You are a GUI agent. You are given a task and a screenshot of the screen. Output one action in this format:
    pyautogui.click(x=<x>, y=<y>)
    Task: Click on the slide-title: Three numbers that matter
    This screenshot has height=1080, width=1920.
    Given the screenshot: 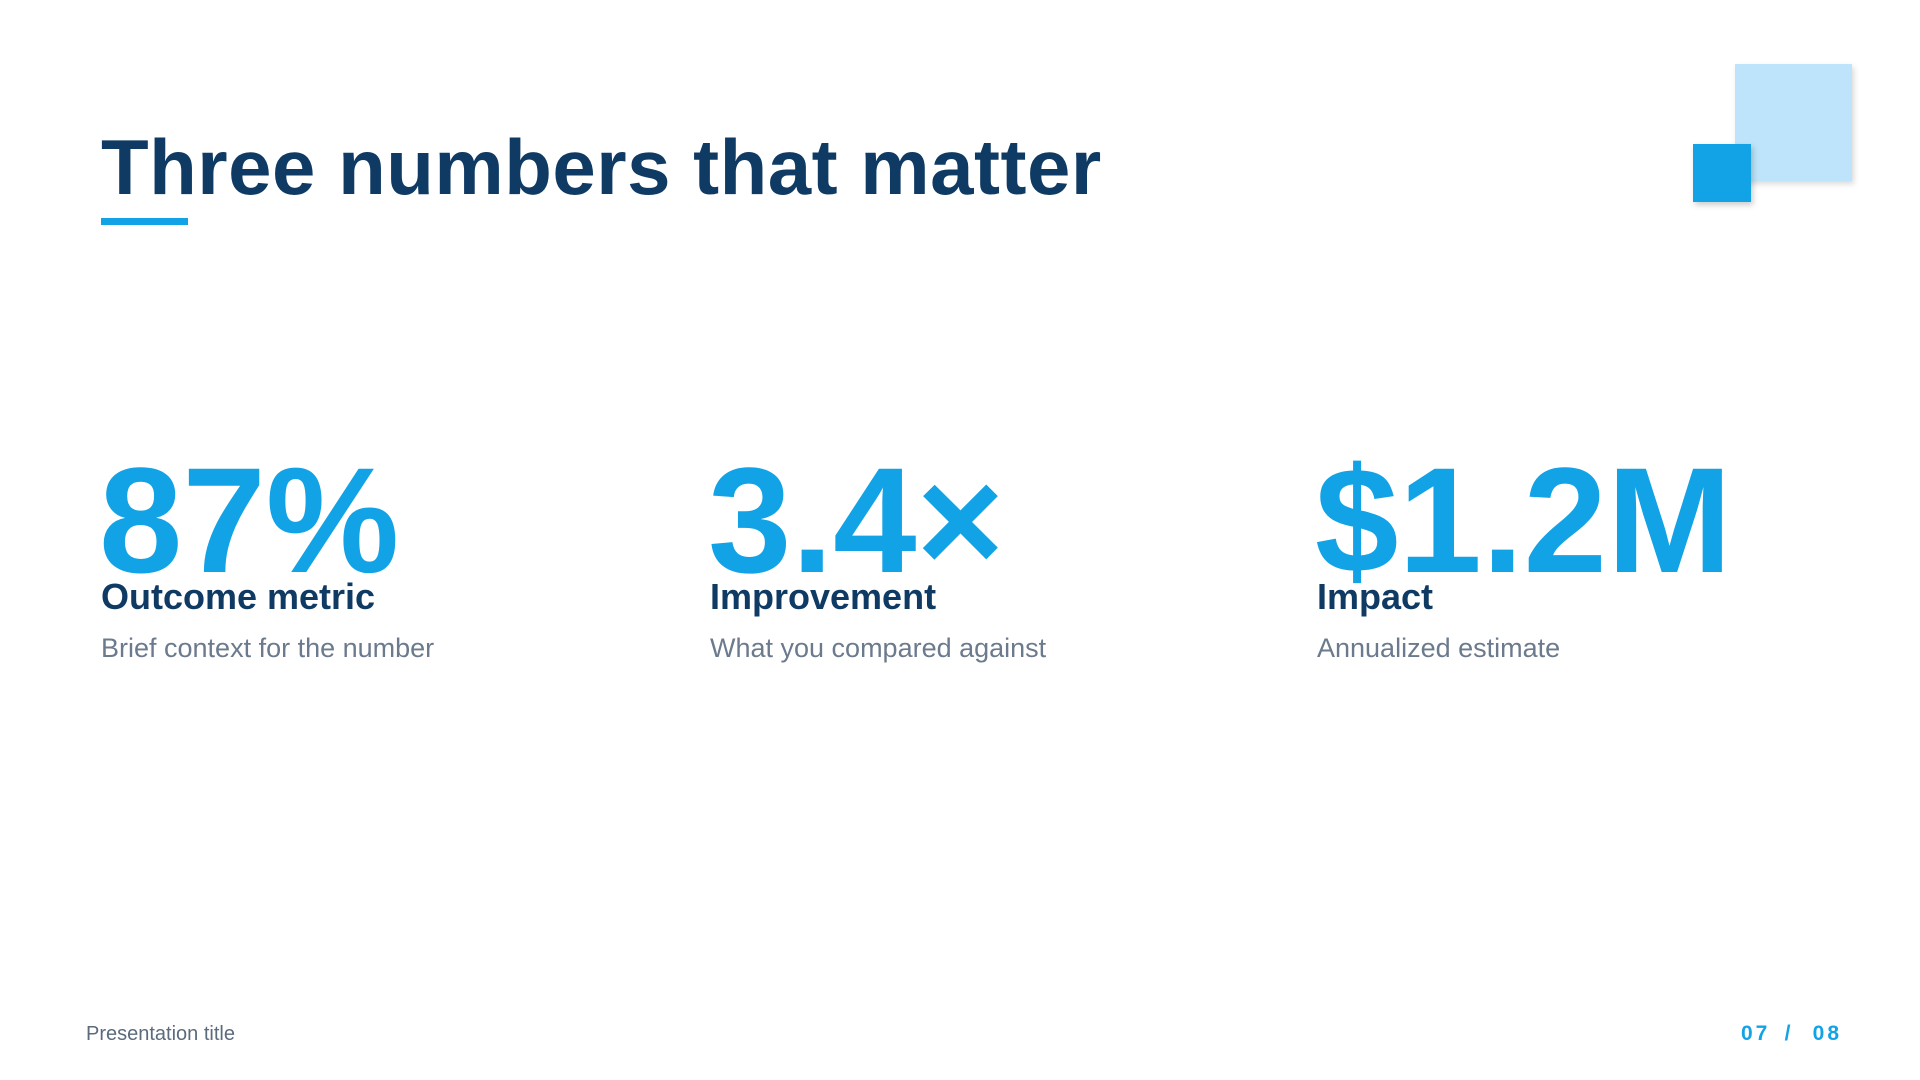 What is the action you would take?
    pyautogui.click(x=601, y=167)
    